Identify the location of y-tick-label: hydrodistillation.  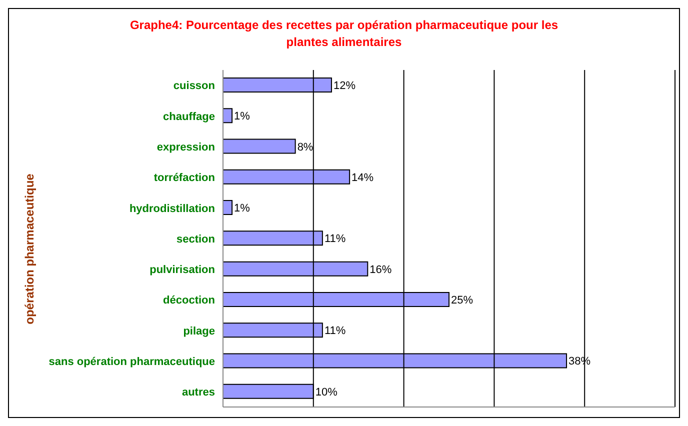
(172, 208).